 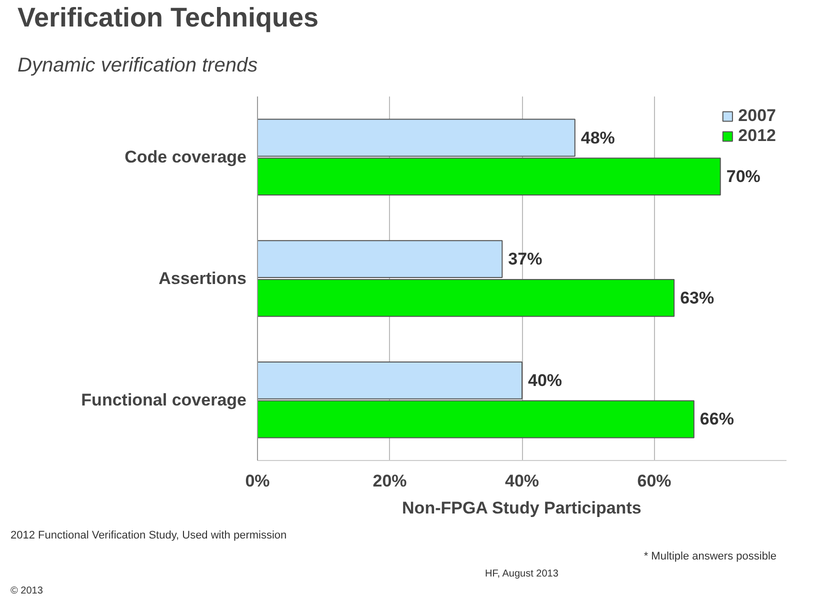 I want to click on legend-label: 2012, so click(x=757, y=136).